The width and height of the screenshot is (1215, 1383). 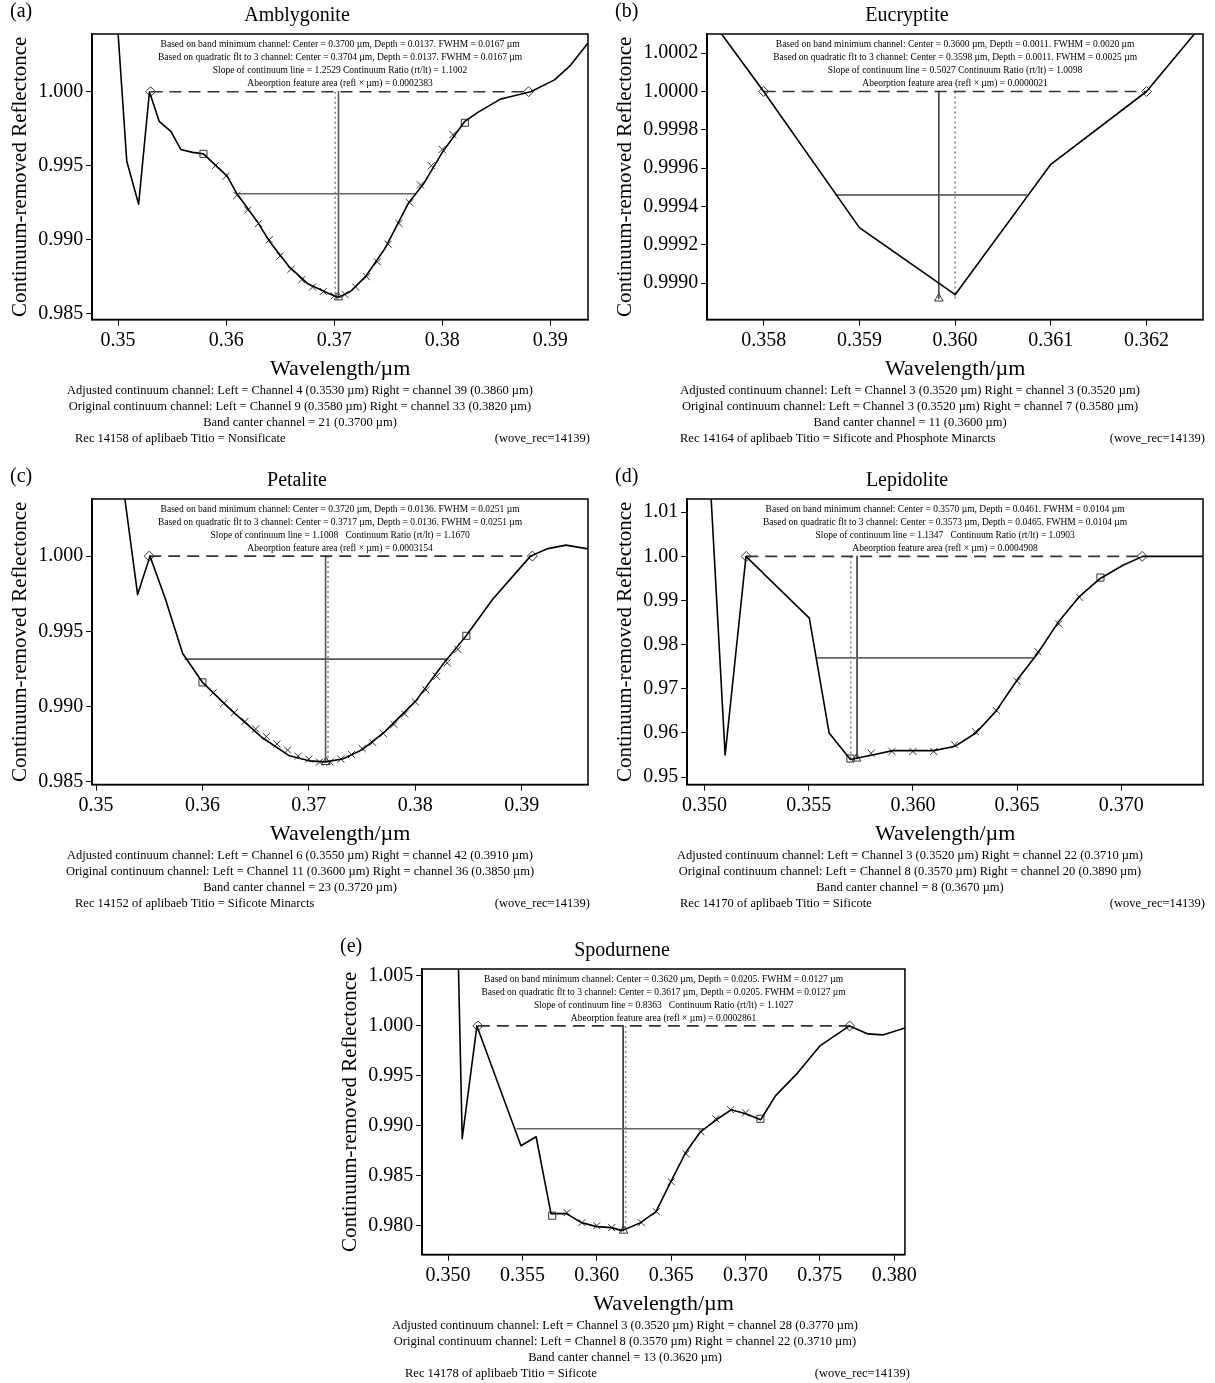 What do you see at coordinates (661, 642) in the screenshot?
I see `y-tick-label: 0.98` at bounding box center [661, 642].